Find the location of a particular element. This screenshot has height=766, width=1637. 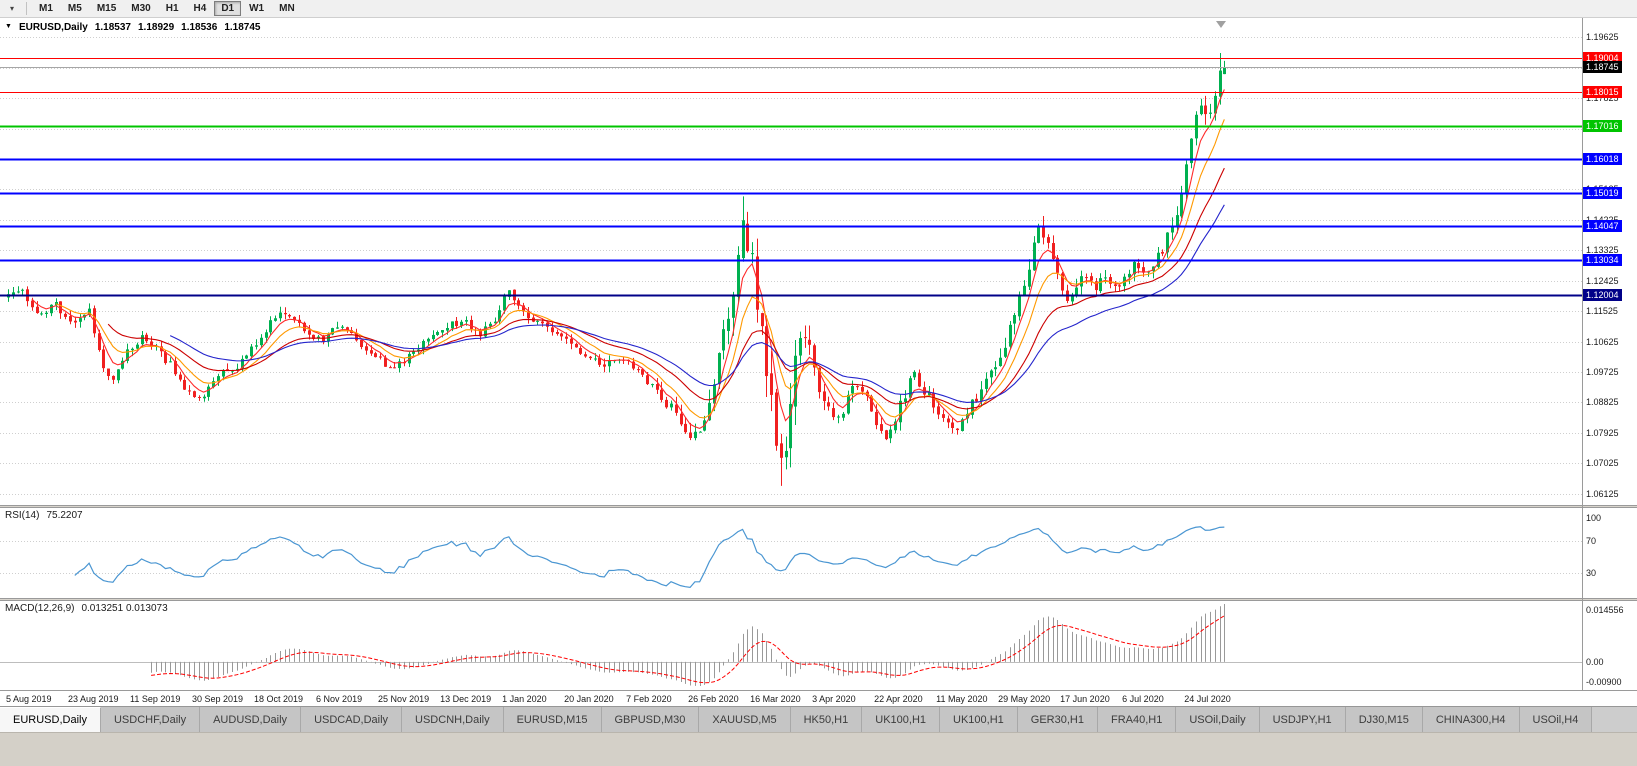

tab-usoil-h4: USOil,H4 is located at coordinates (1556, 719).